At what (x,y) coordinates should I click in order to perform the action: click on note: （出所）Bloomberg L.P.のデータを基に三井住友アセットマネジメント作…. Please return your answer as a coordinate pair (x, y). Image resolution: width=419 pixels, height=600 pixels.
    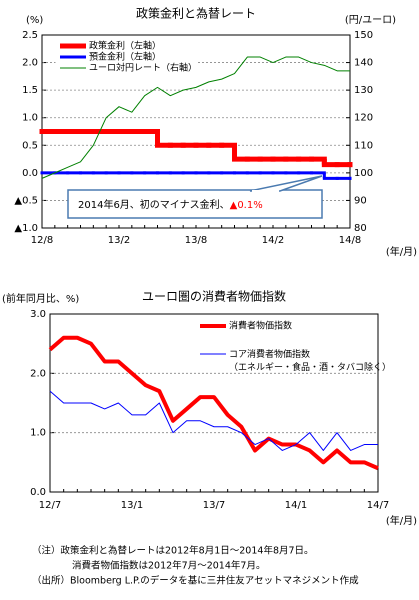
    Looking at the image, I should click on (195, 581).